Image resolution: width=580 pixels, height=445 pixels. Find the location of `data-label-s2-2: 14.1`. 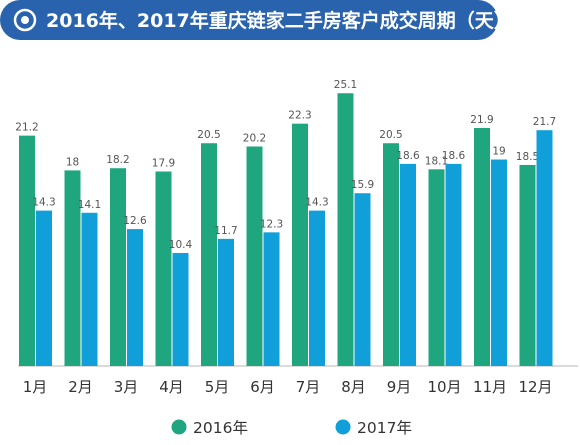

data-label-s2-2: 14.1 is located at coordinates (89, 205).